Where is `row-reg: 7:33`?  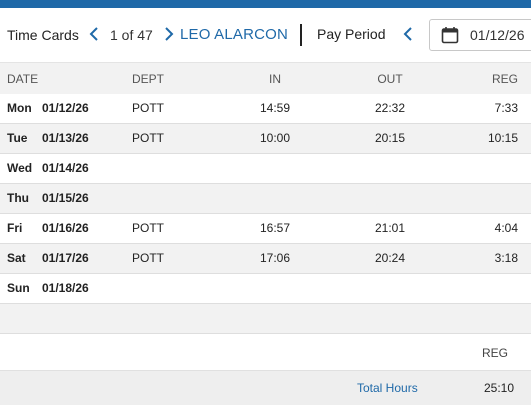 row-reg: 7:33 is located at coordinates (506, 108).